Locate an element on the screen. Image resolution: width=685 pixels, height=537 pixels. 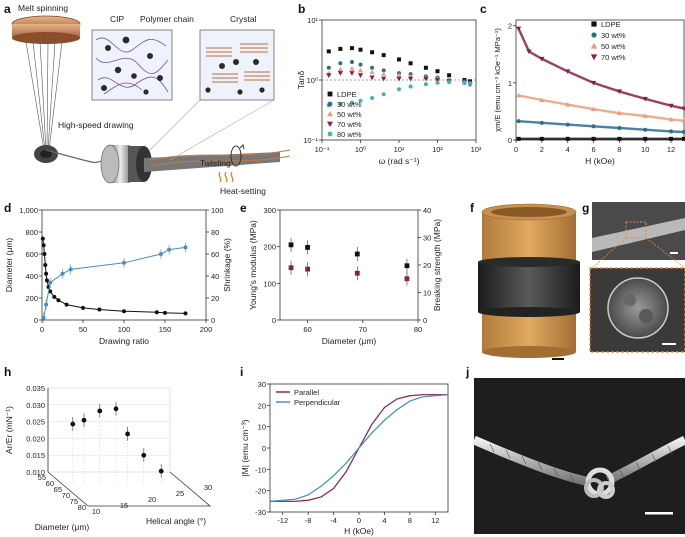
x-tick-label-c: 6 is located at coordinates (593, 149).